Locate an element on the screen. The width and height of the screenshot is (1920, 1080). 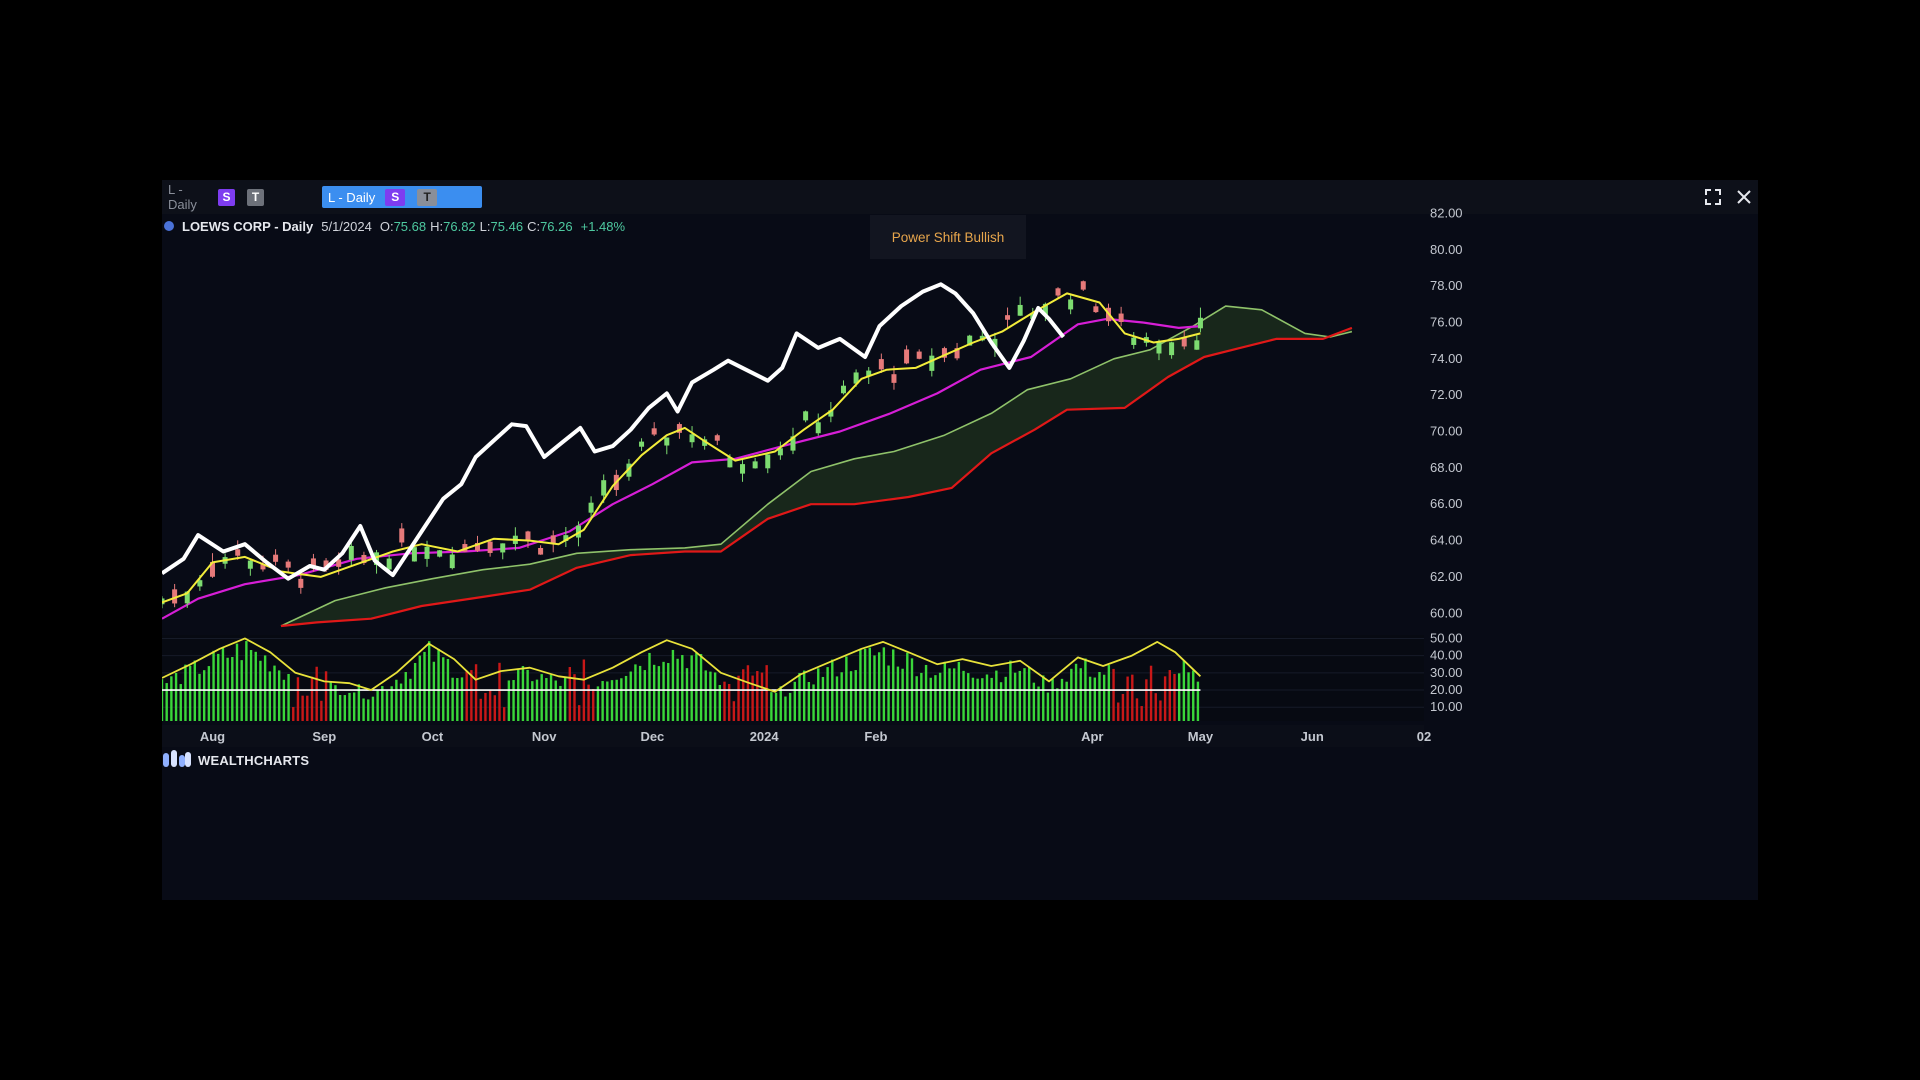
tab-l-daily-2: L - Daily S T is located at coordinates (402, 197).